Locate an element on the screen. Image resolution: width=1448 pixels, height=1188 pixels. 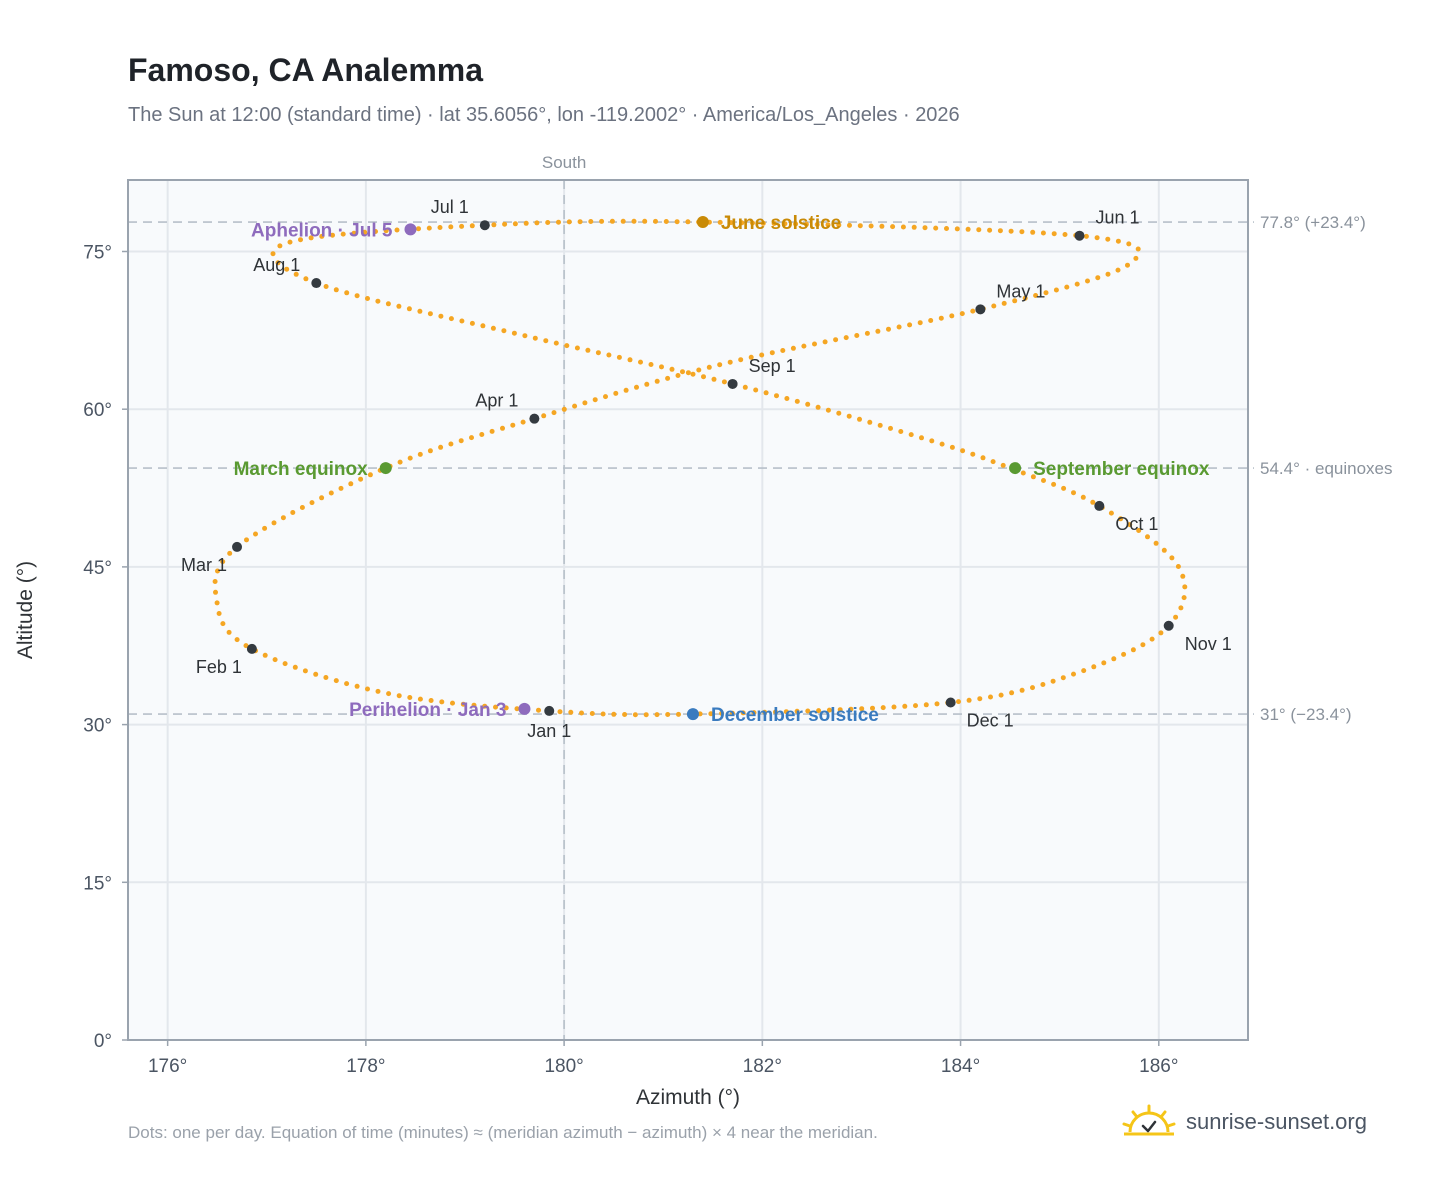
sun-check-icon is located at coordinates (1149, 1120).